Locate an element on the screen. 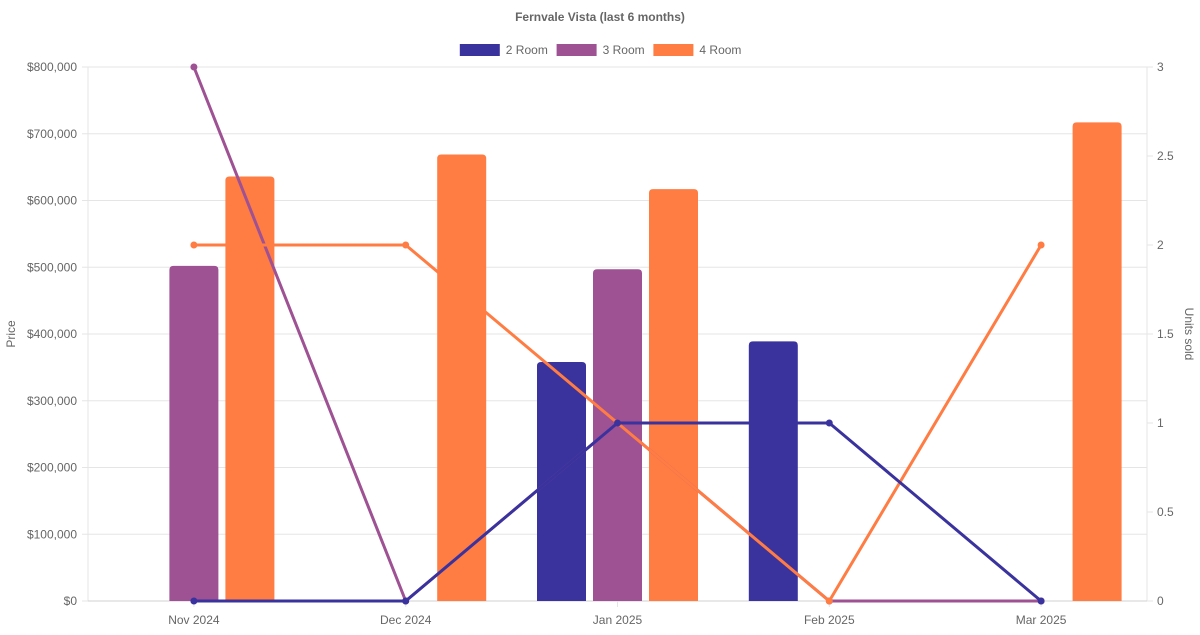  x-tick-label: Mar 2025 is located at coordinates (1041, 620).